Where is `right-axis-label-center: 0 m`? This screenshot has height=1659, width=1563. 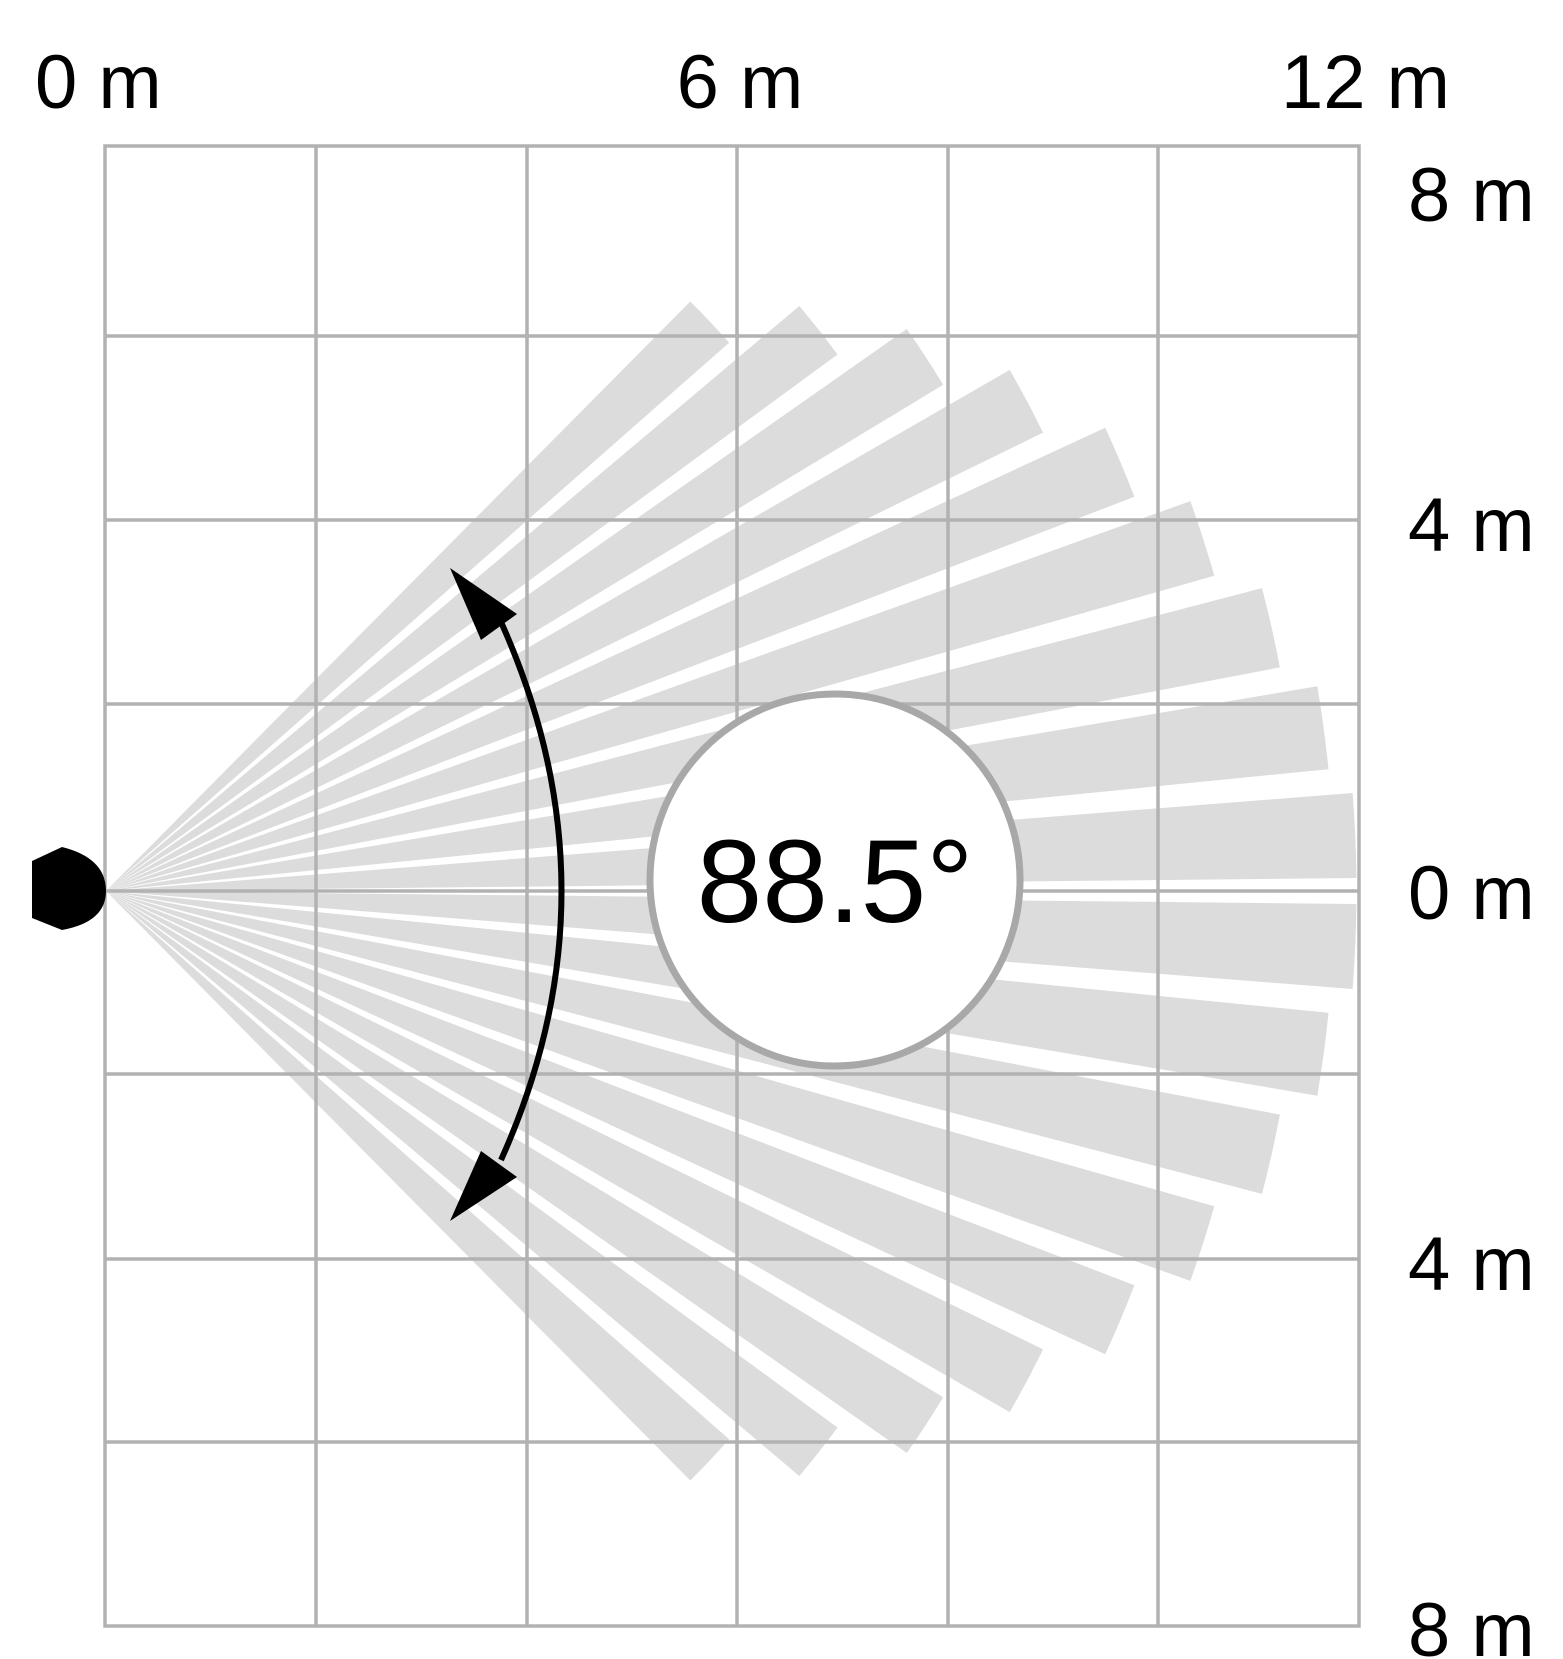
right-axis-label-center: 0 m is located at coordinates (1471, 893).